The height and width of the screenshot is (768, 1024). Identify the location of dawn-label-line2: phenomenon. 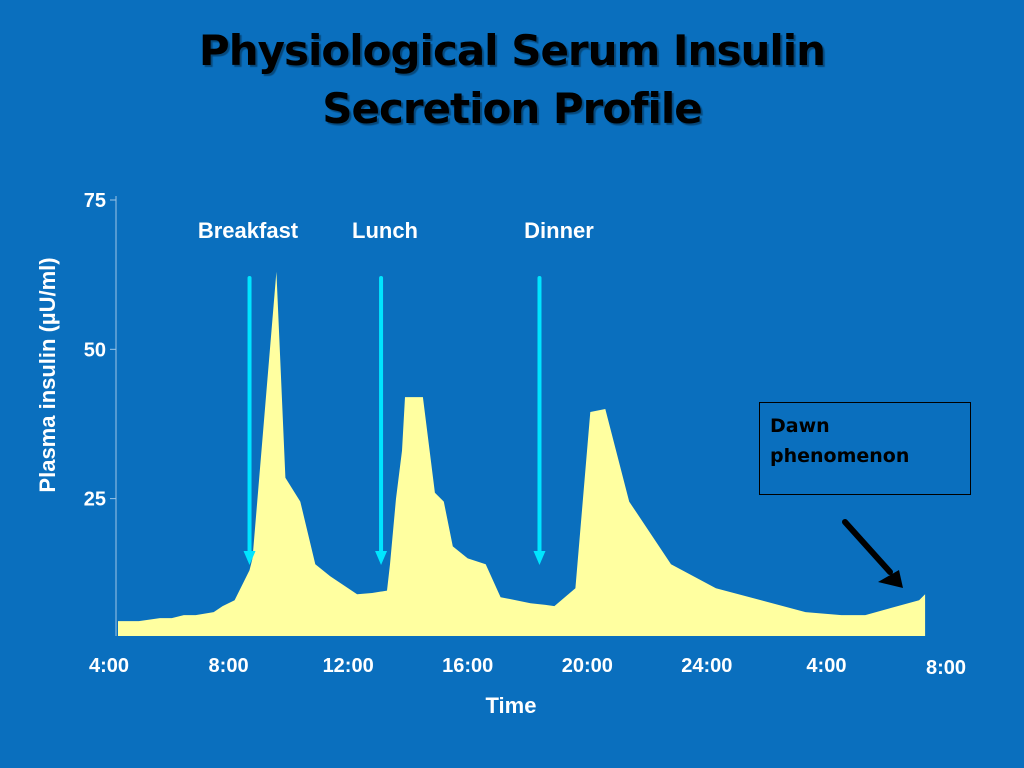
(840, 456).